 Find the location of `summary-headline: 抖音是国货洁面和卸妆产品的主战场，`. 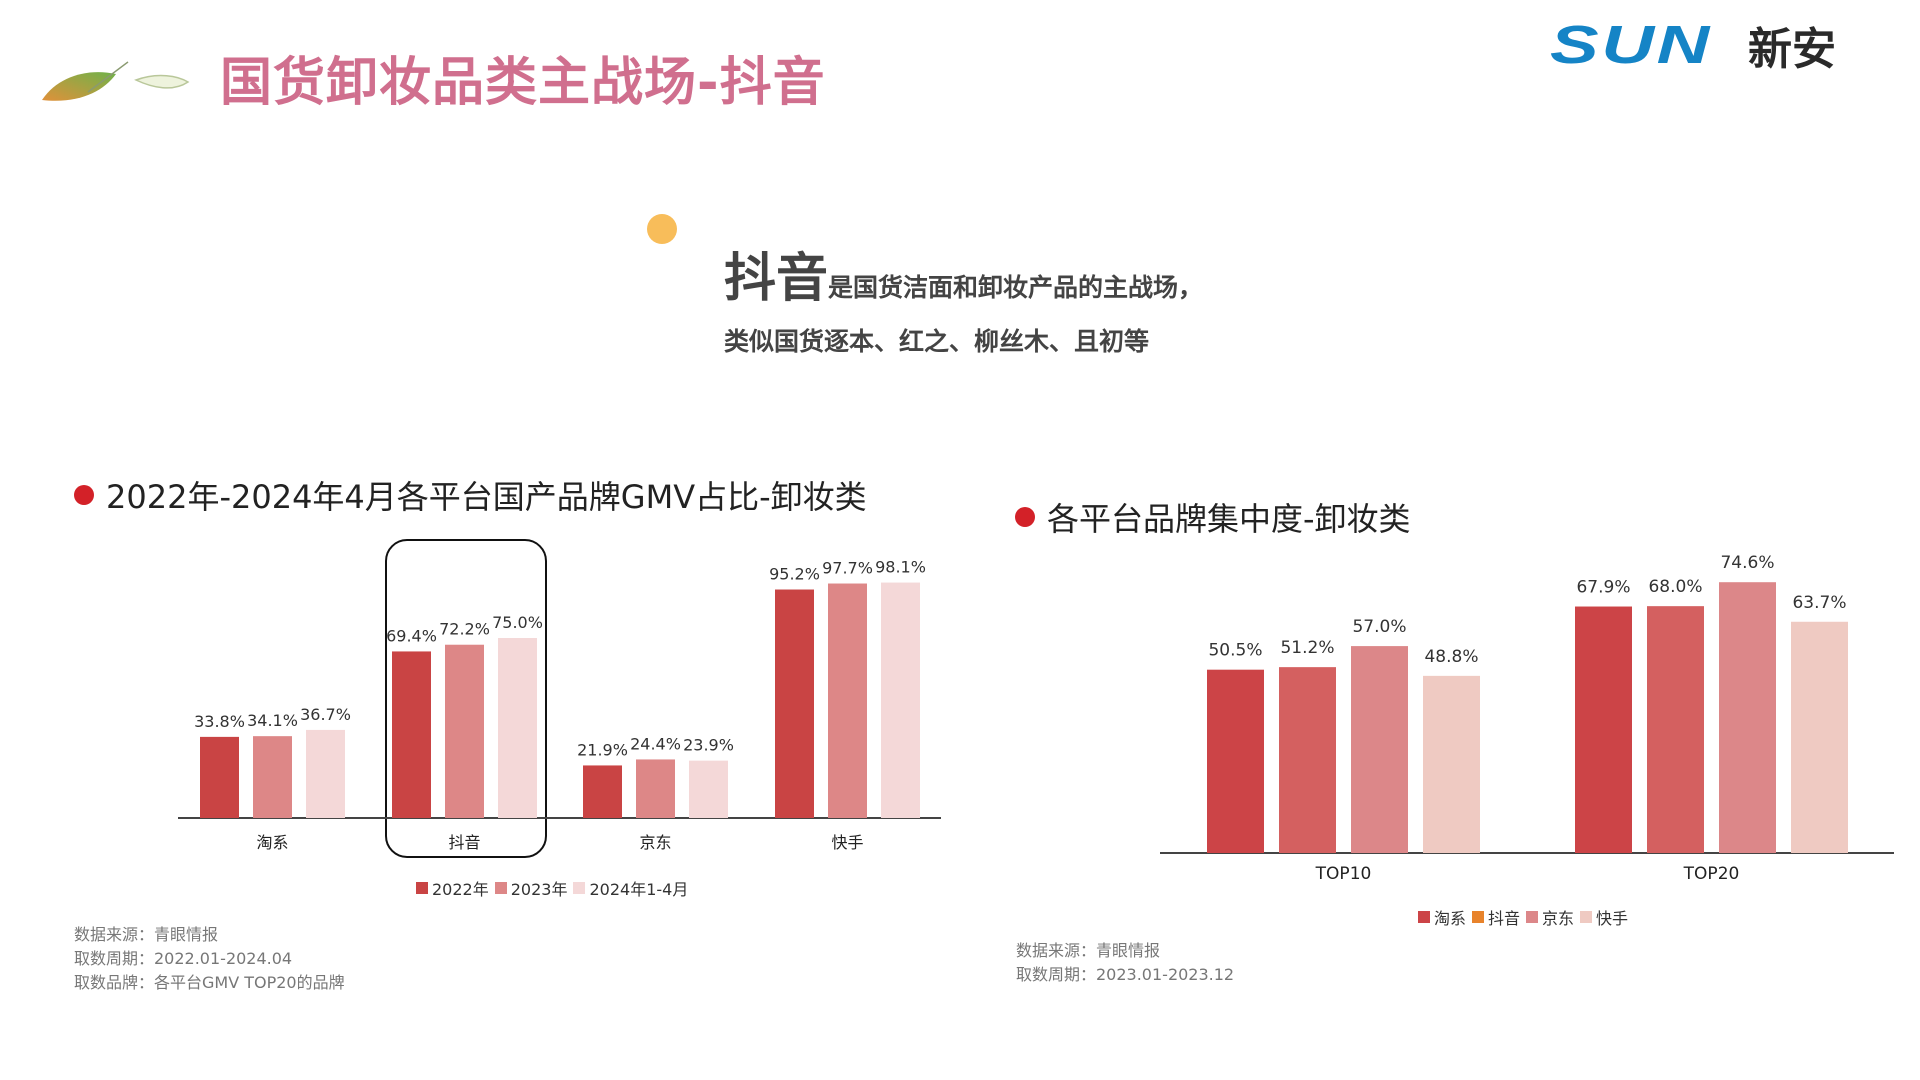

summary-headline: 抖音是国货洁面和卸妆产品的主战场， is located at coordinates (963, 273).